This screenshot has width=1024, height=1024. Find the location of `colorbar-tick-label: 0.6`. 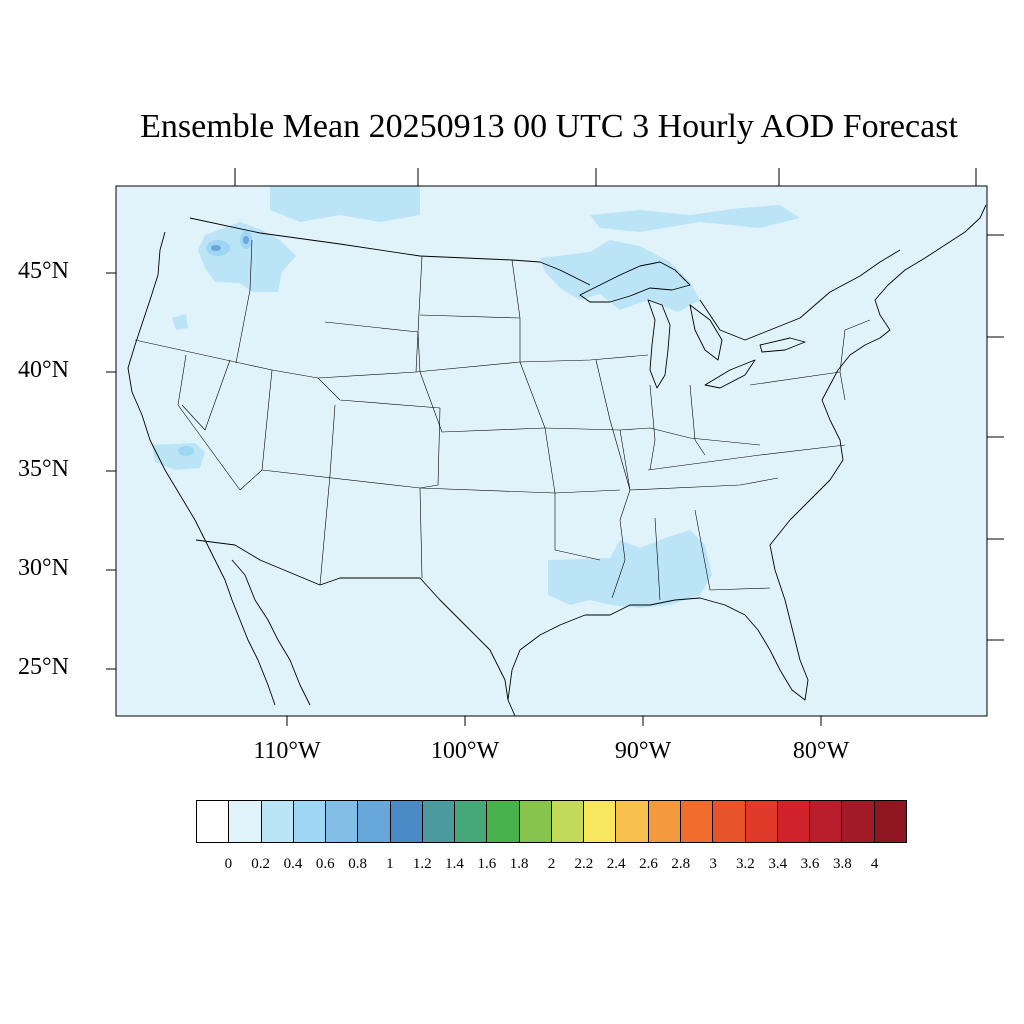

colorbar-tick-label: 0.6 is located at coordinates (325, 864).